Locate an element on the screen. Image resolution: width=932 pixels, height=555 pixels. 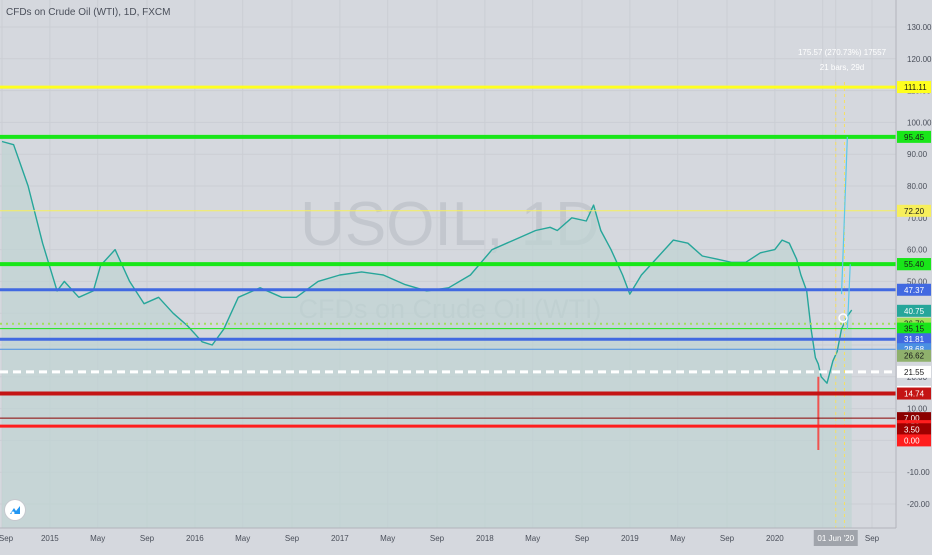
time-axis is located at coordinates (448, 539).